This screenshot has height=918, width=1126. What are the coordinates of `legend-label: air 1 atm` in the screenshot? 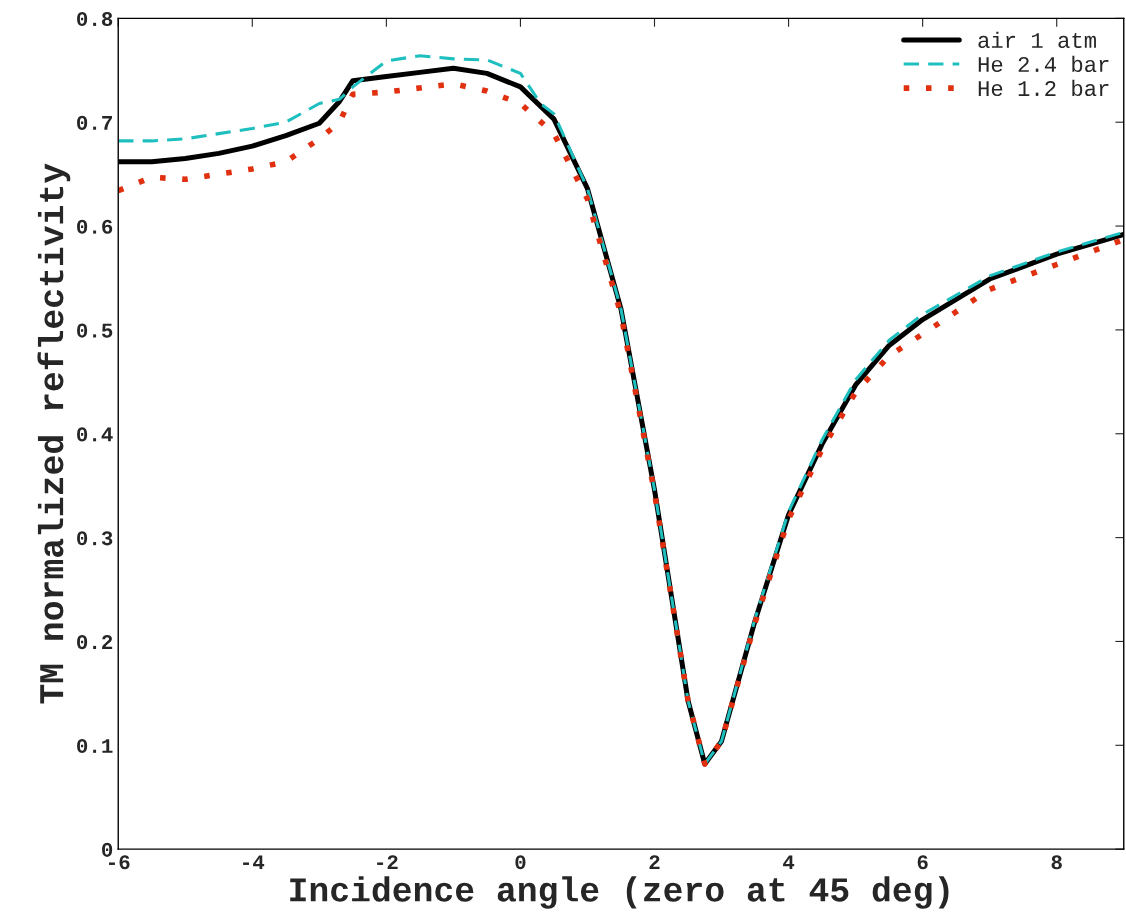 It's located at (1037, 40).